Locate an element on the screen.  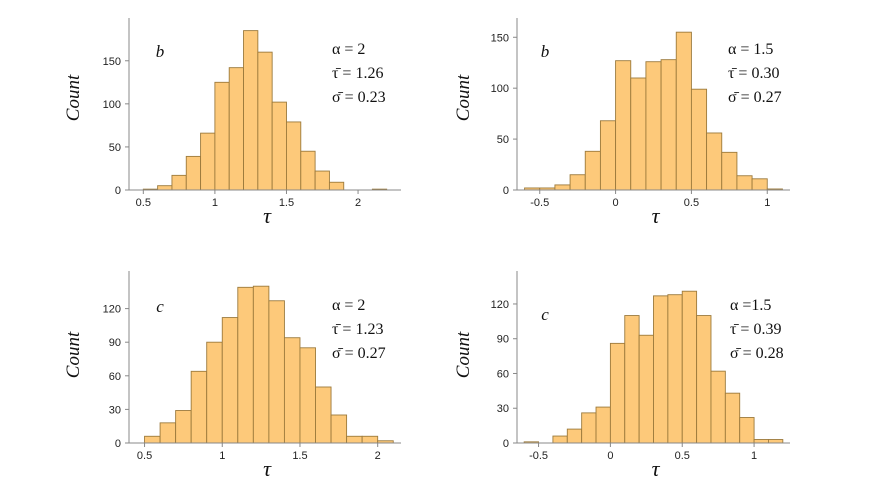
y-tick-label: 90 is located at coordinates (503, 340).